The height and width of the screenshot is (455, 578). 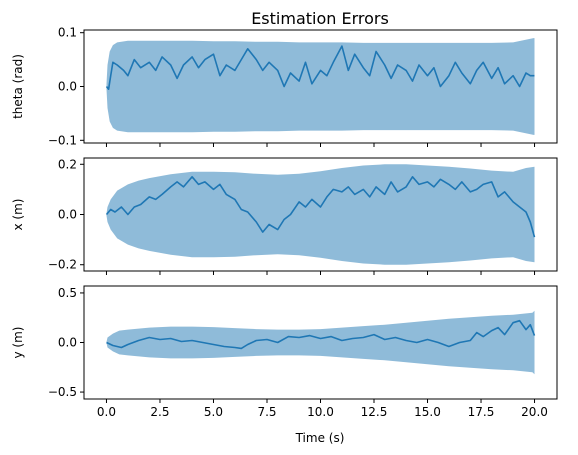 I want to click on x-tick-label-3: 7.5, so click(x=266, y=412).